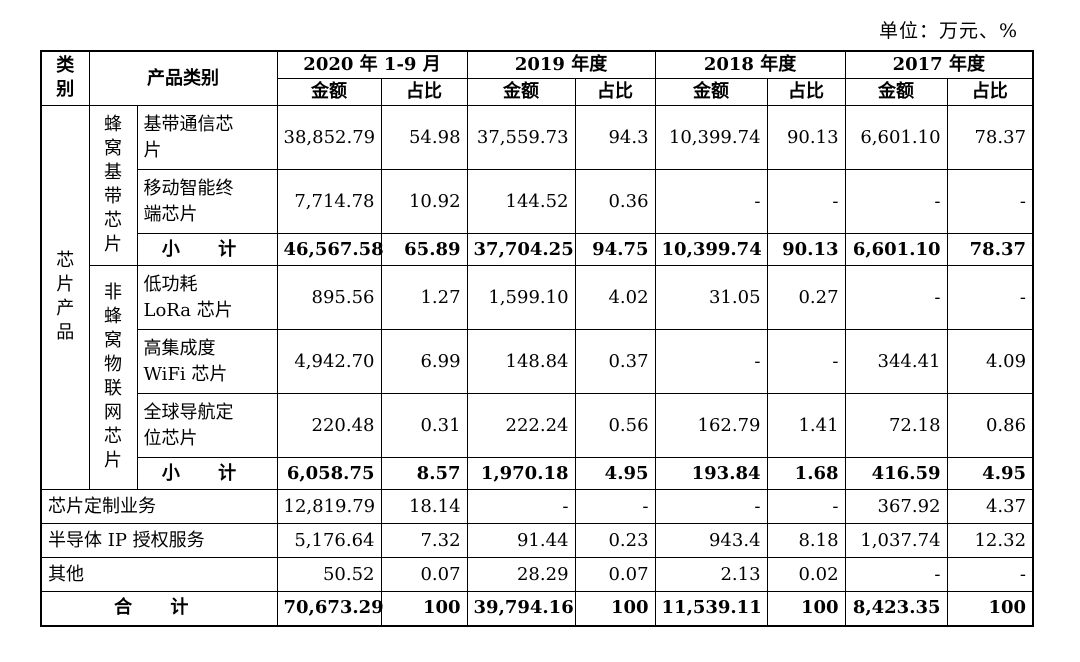 This screenshot has width=1080, height=662. Describe the element at coordinates (170, 284) in the screenshot. I see `row-label-line1: 低功耗` at that location.